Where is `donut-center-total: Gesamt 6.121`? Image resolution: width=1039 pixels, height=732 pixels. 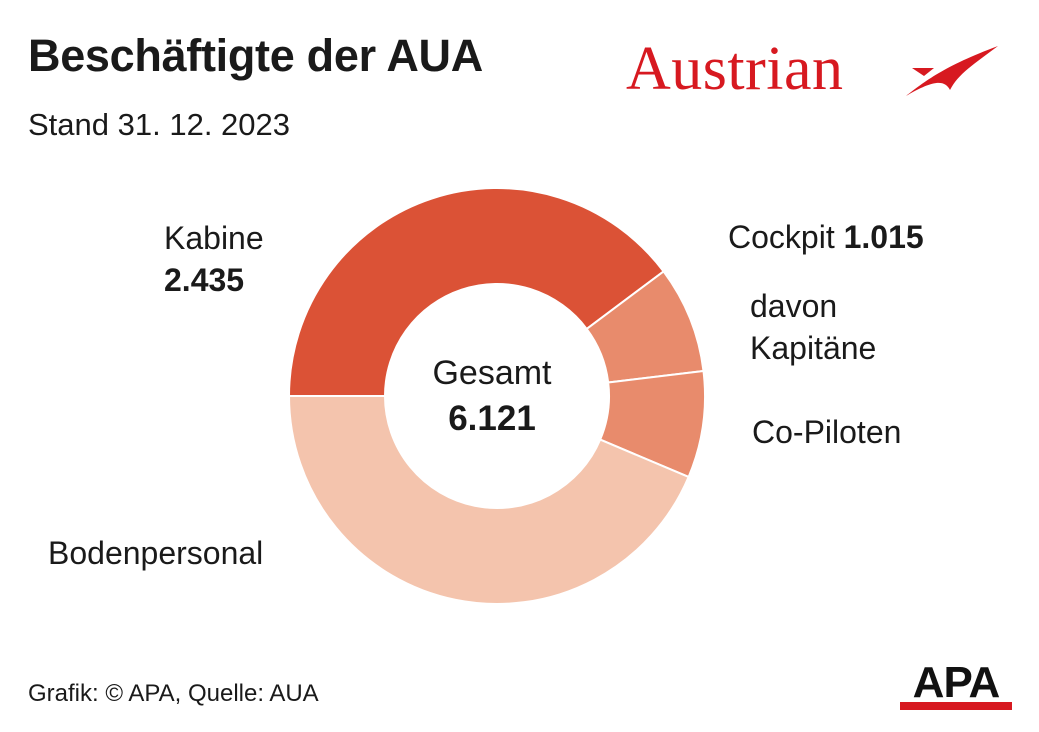 donut-center-total: Gesamt 6.121 is located at coordinates (492, 396).